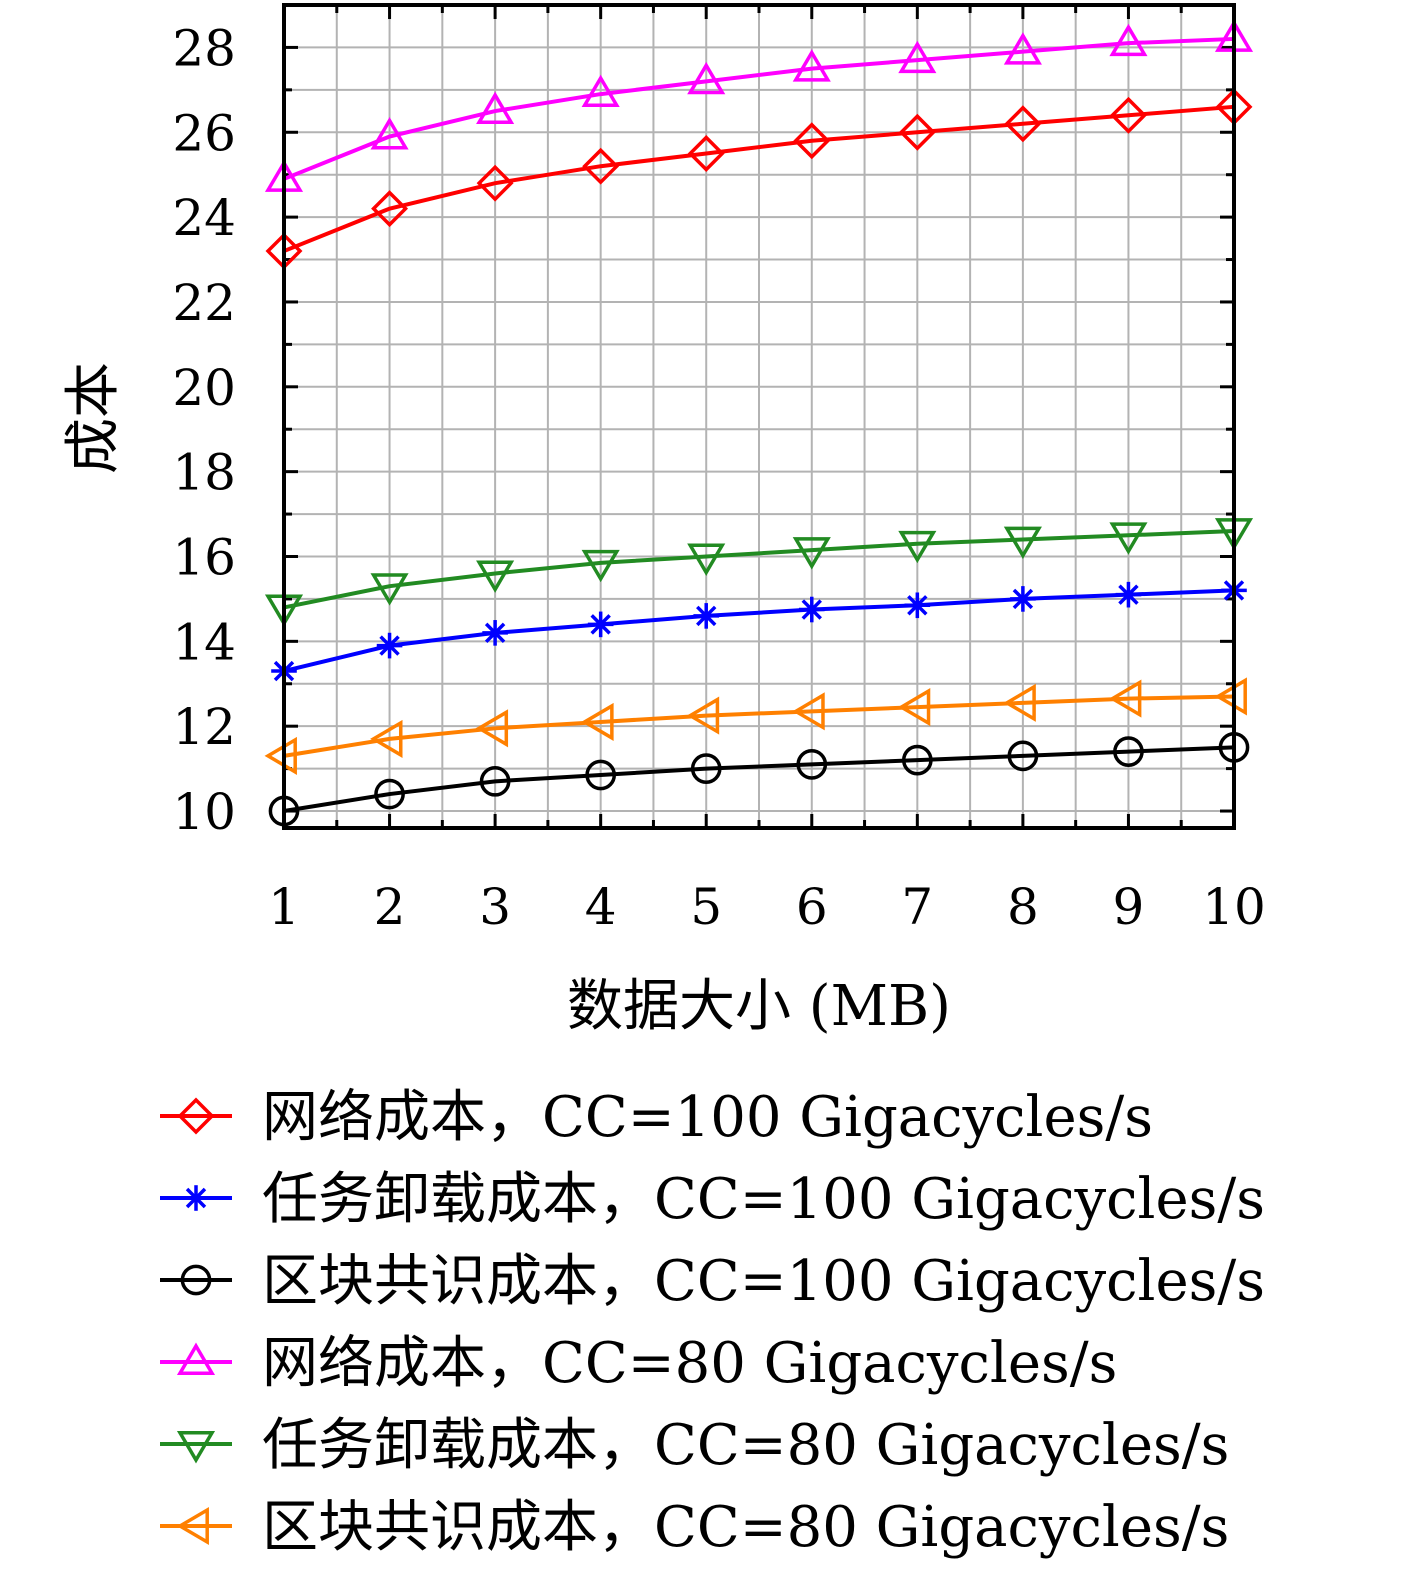 The image size is (1417, 1571). Describe the element at coordinates (1129, 907) in the screenshot. I see `x-tick-label: 9` at that location.